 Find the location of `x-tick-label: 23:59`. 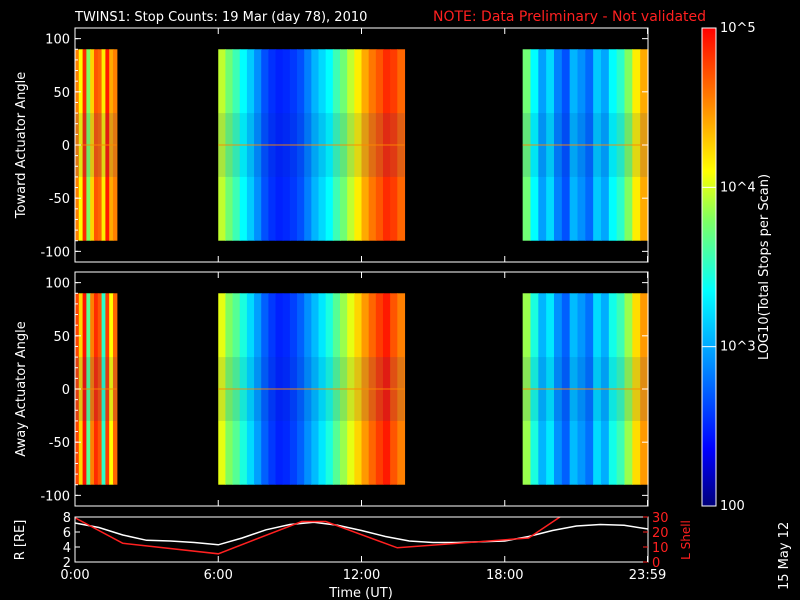

x-tick-label: 23:59 is located at coordinates (647, 575).